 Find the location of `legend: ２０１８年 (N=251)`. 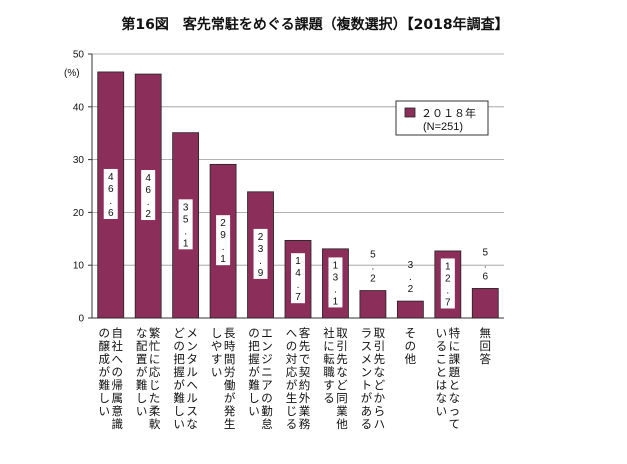

legend: ２０１８年 (N=251) is located at coordinates (442, 118).